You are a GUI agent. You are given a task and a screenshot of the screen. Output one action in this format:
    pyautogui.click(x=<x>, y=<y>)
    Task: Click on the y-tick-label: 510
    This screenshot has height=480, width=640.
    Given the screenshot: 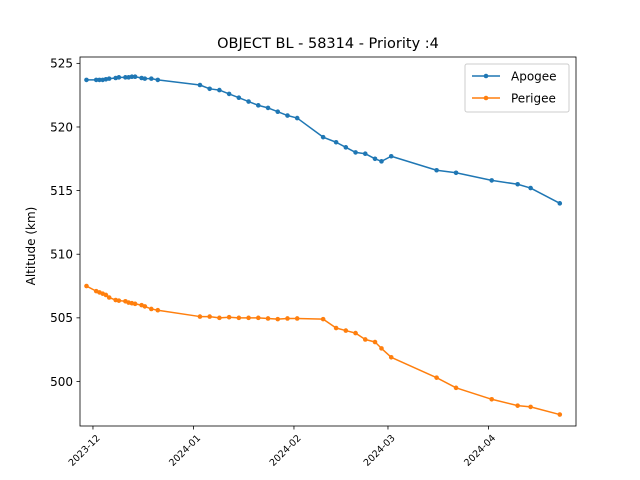 What is the action you would take?
    pyautogui.click(x=61, y=255)
    